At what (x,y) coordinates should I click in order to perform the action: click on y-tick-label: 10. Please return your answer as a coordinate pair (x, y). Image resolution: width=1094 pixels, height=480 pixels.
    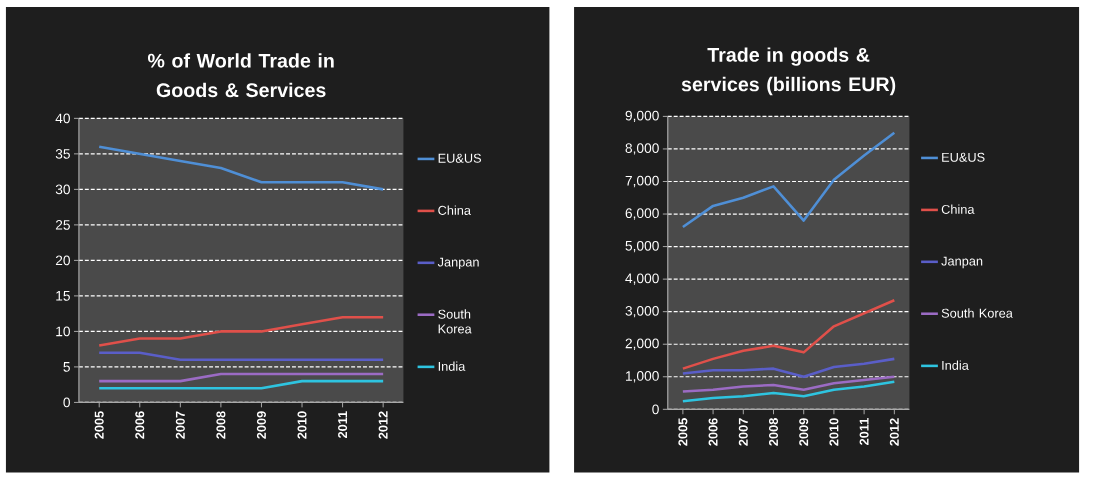
    Looking at the image, I should click on (63, 331).